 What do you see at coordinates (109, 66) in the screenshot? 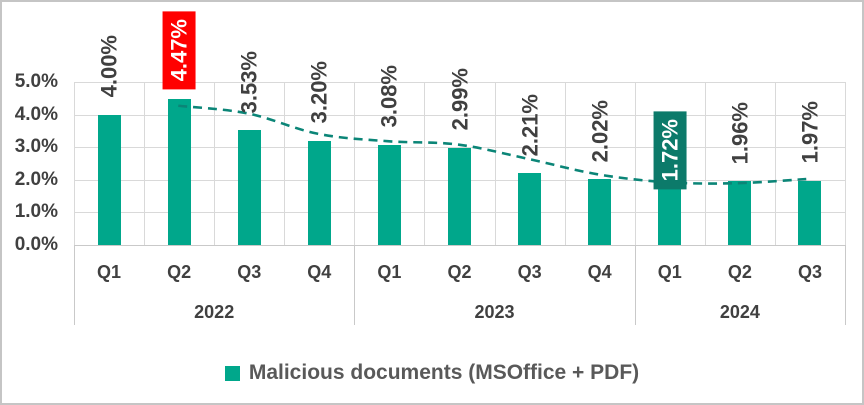
I see `data-label: 4.00%` at bounding box center [109, 66].